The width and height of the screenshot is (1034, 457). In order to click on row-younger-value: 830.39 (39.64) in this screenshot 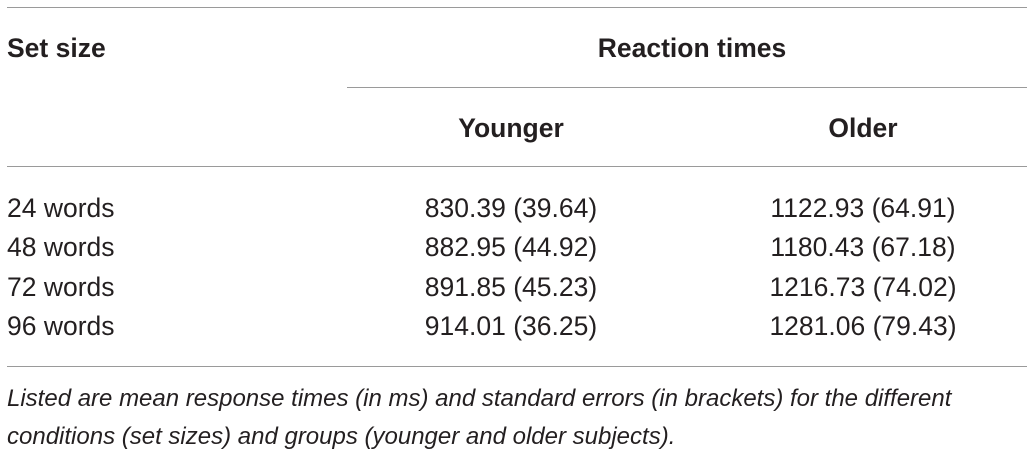, I will do `click(511, 208)`.